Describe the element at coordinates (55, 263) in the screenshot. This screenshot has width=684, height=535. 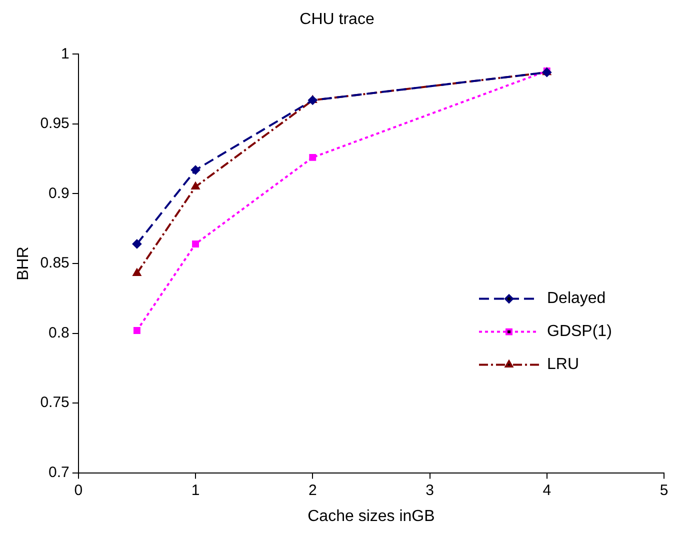
I see `y-tick-label: 0.85` at that location.